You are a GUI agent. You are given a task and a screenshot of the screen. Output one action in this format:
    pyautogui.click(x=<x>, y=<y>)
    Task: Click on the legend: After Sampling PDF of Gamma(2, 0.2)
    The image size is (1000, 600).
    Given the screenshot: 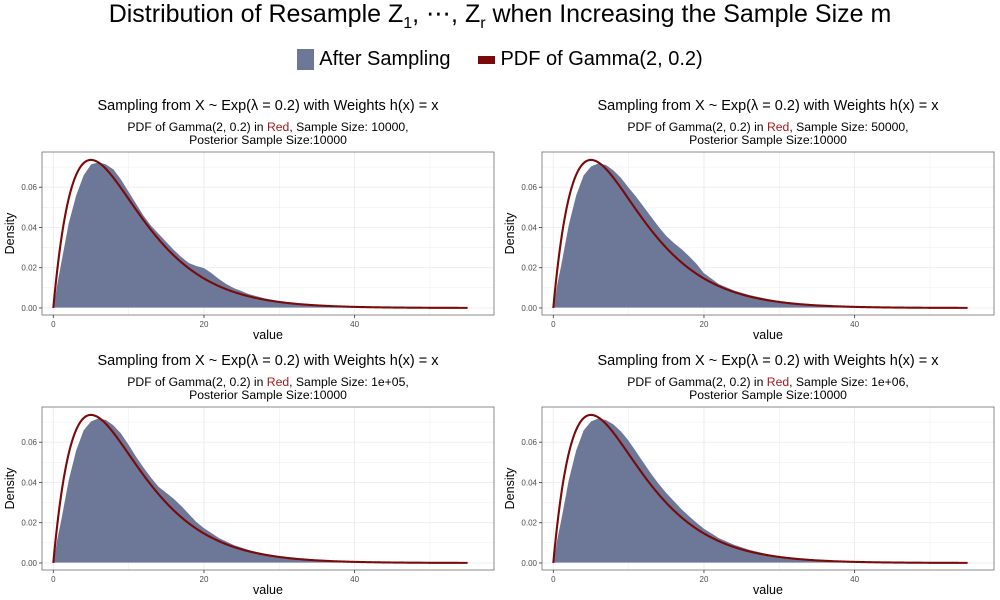 What is the action you would take?
    pyautogui.click(x=500, y=59)
    